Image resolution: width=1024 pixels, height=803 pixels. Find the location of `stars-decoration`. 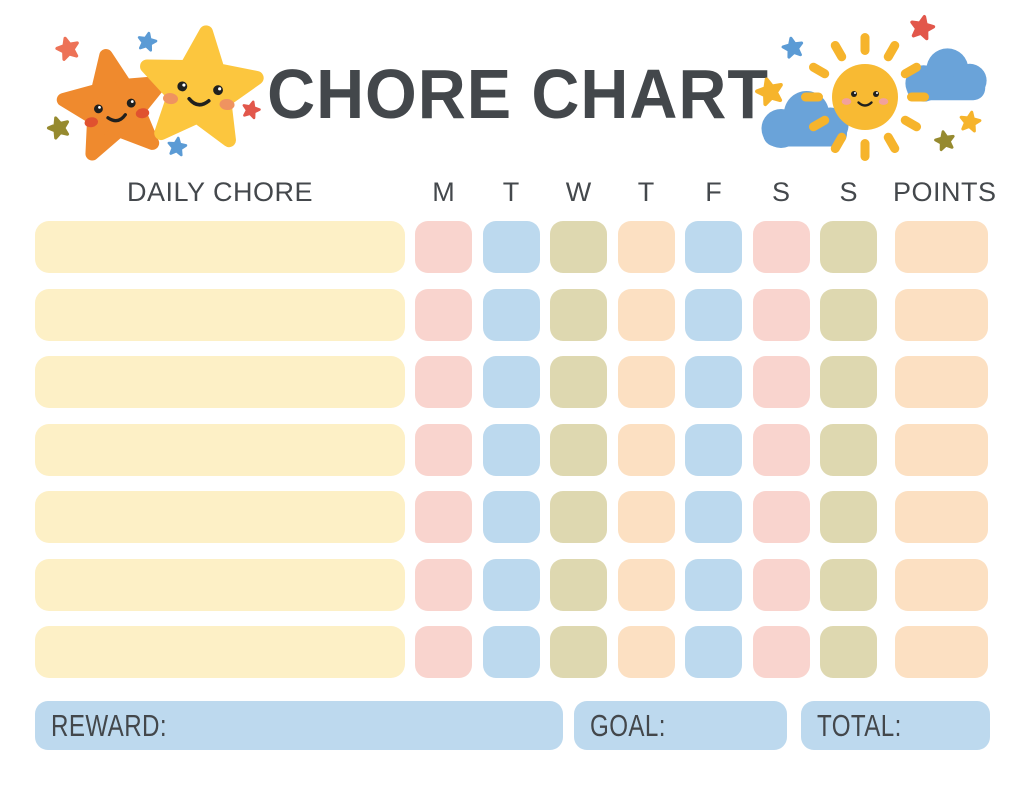

stars-decoration is located at coordinates (154, 93).